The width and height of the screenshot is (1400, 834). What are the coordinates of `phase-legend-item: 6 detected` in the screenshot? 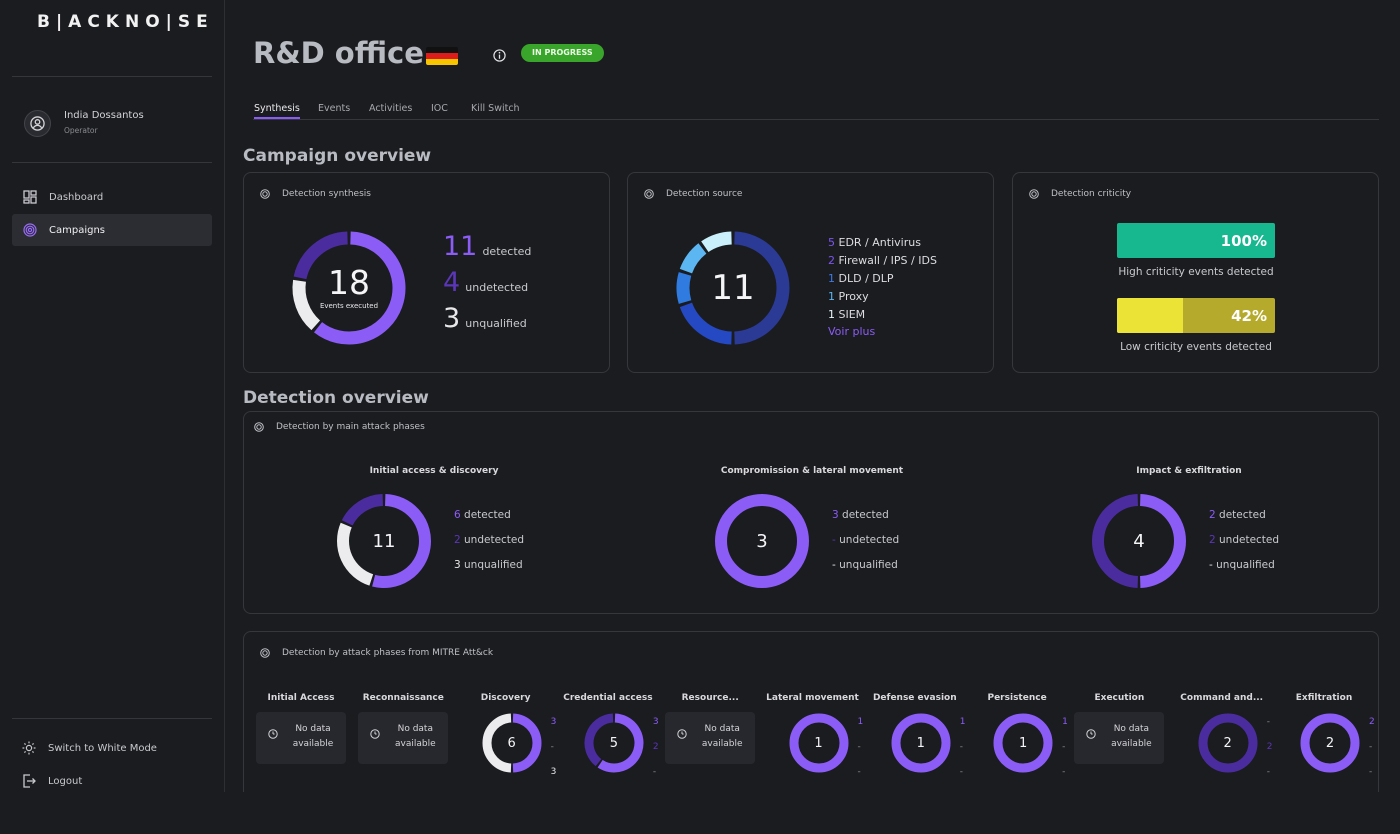 It's located at (482, 515).